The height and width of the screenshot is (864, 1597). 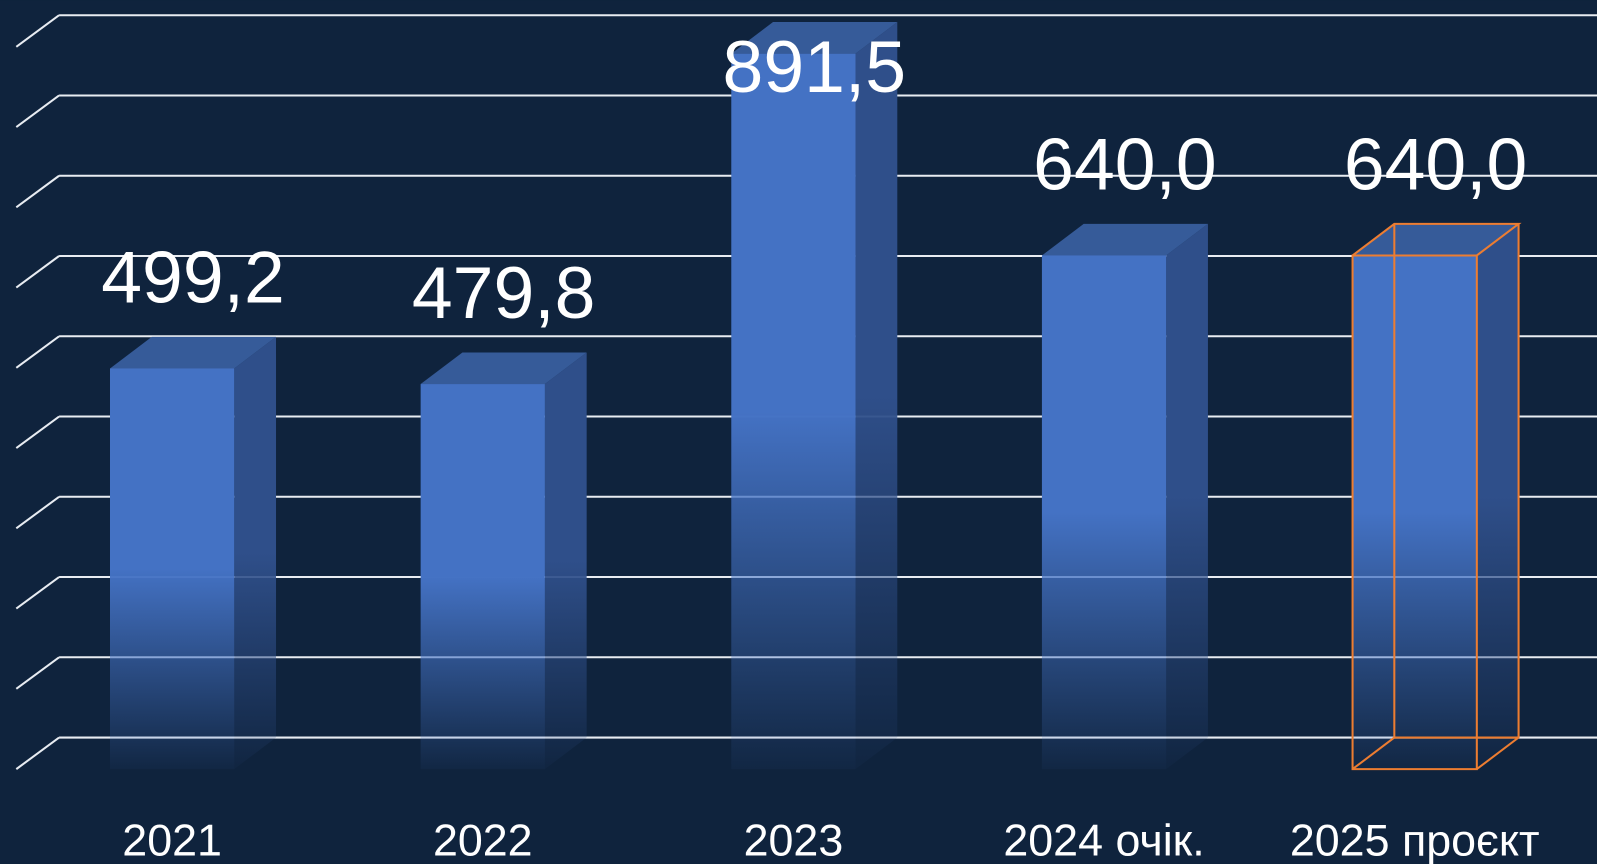 What do you see at coordinates (504, 293) in the screenshot?
I see `value-label: 479,8` at bounding box center [504, 293].